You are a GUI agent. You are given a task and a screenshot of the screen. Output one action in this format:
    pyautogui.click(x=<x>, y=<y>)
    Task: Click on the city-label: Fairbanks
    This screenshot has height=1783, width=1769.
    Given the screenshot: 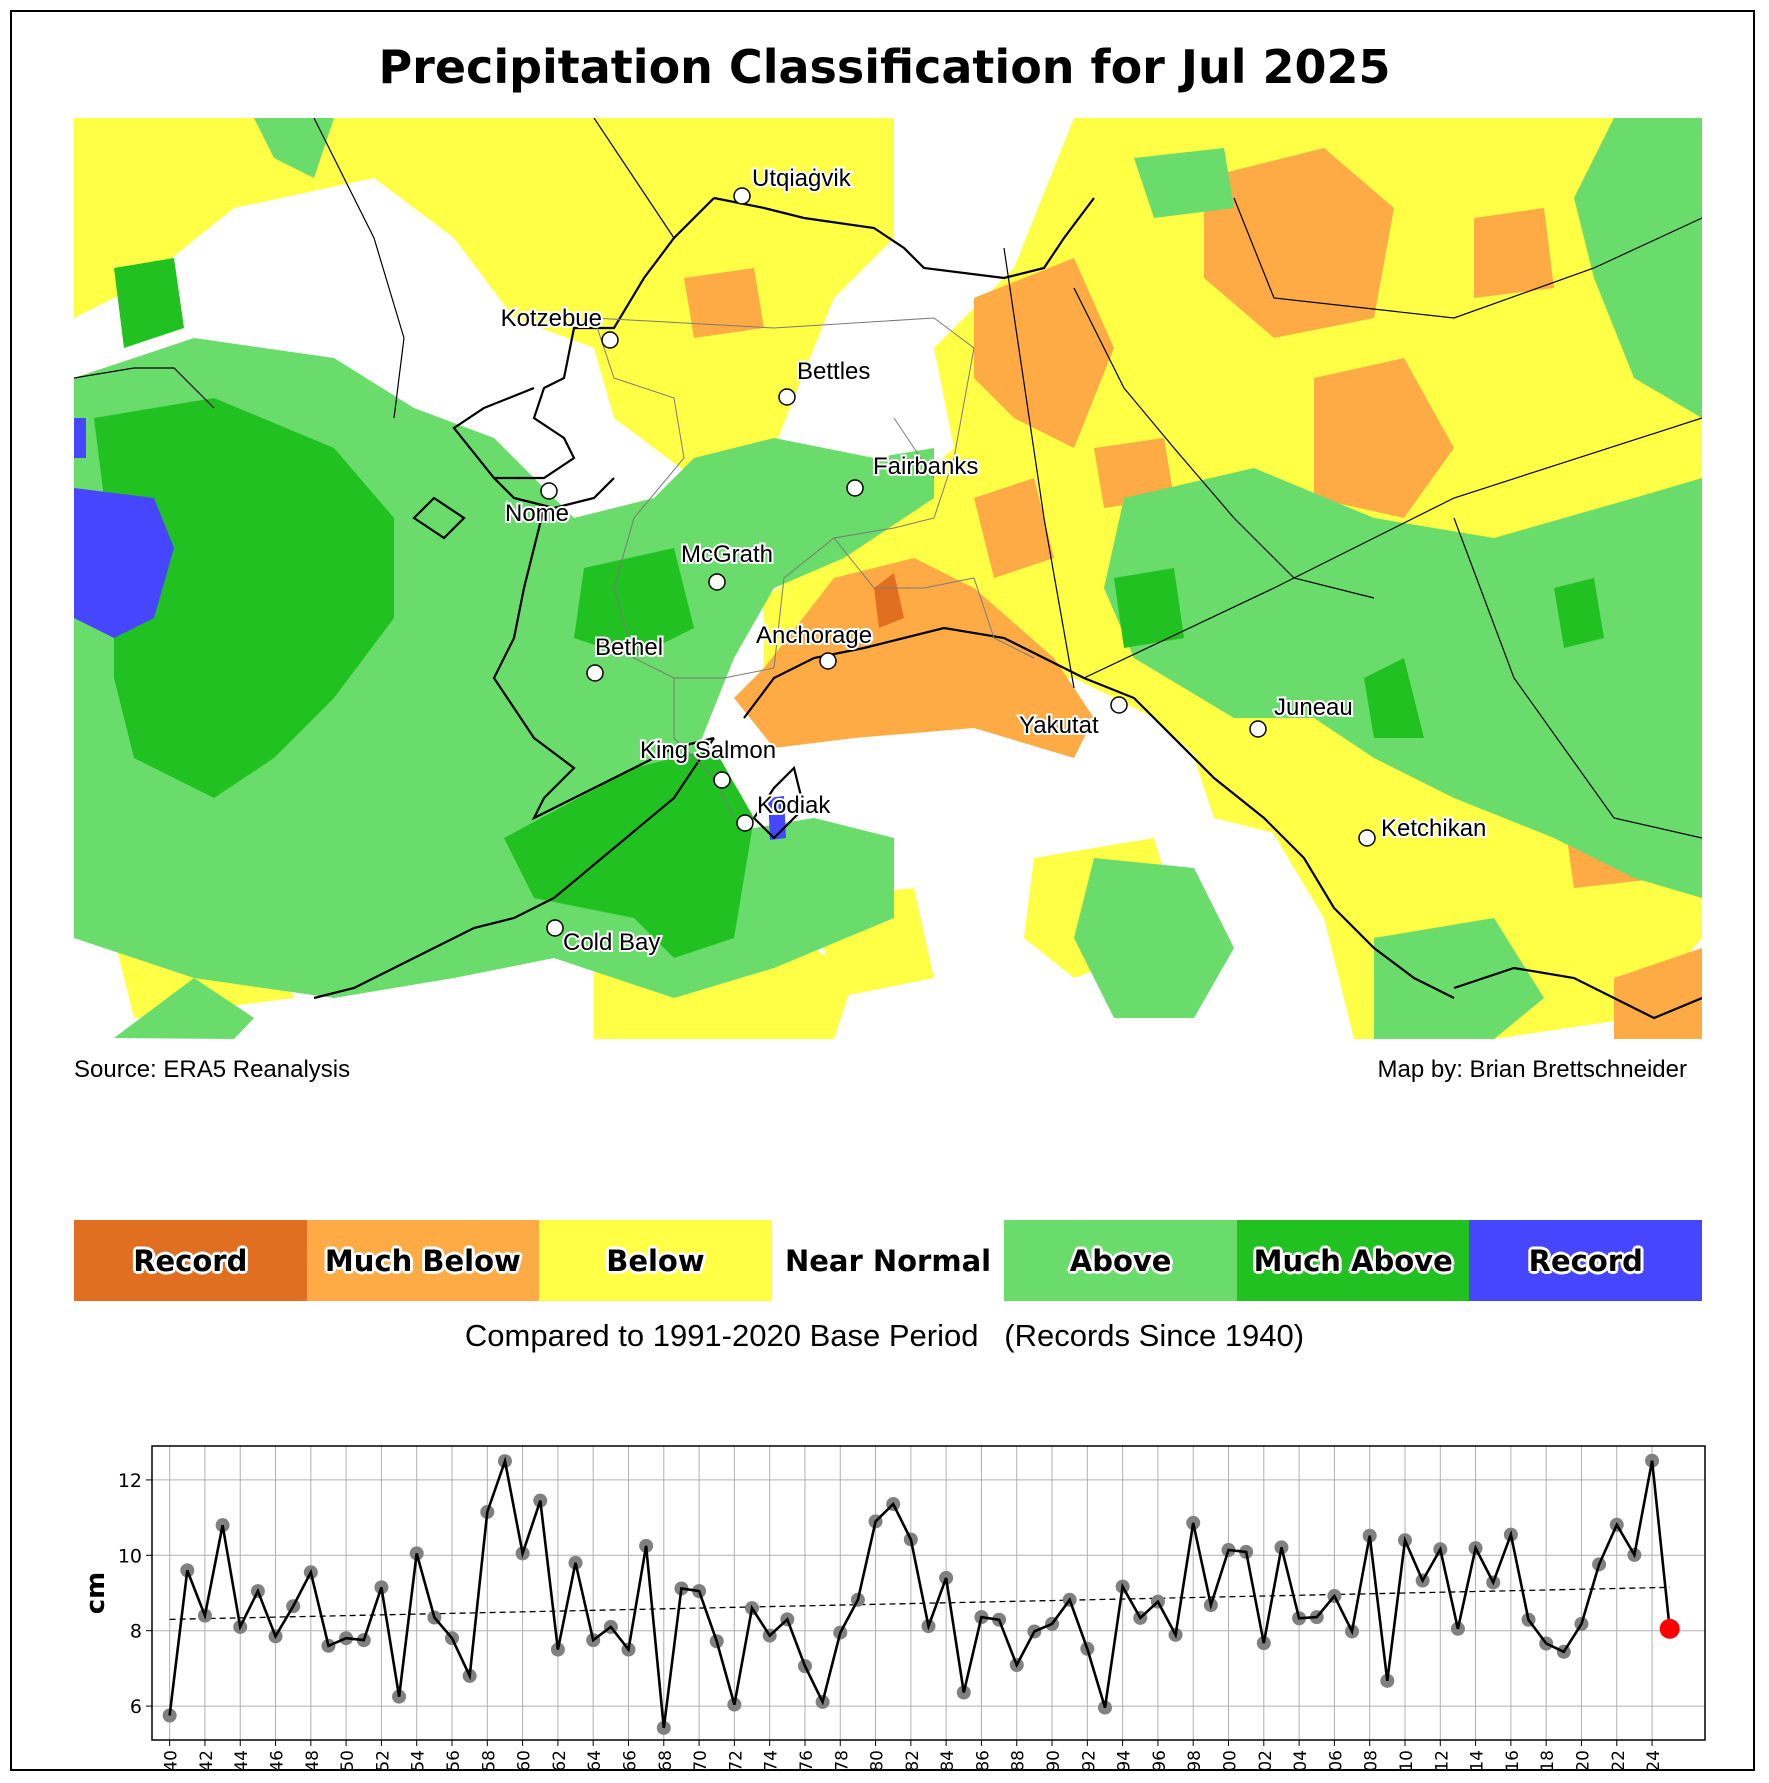 What is the action you would take?
    pyautogui.click(x=925, y=466)
    